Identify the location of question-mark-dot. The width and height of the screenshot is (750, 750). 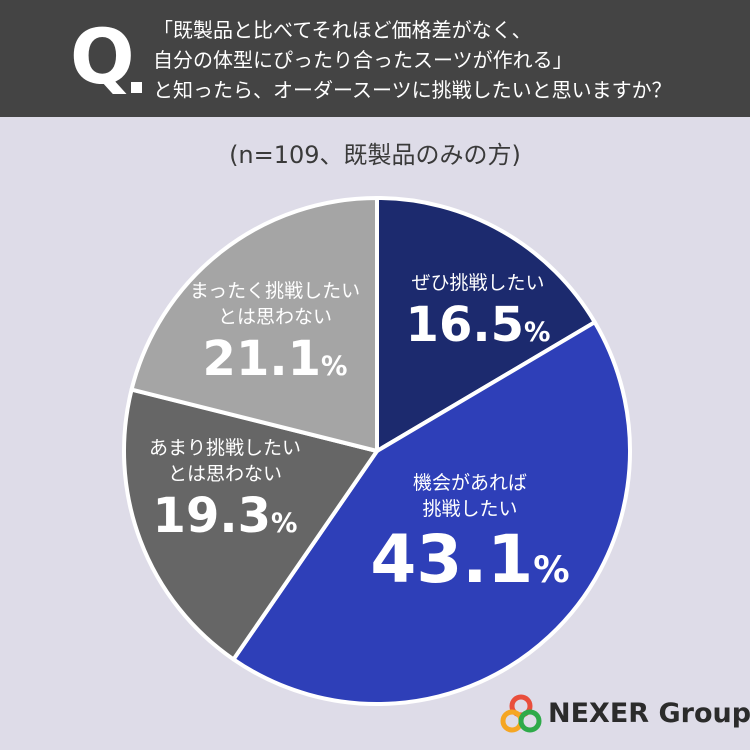
(136, 87).